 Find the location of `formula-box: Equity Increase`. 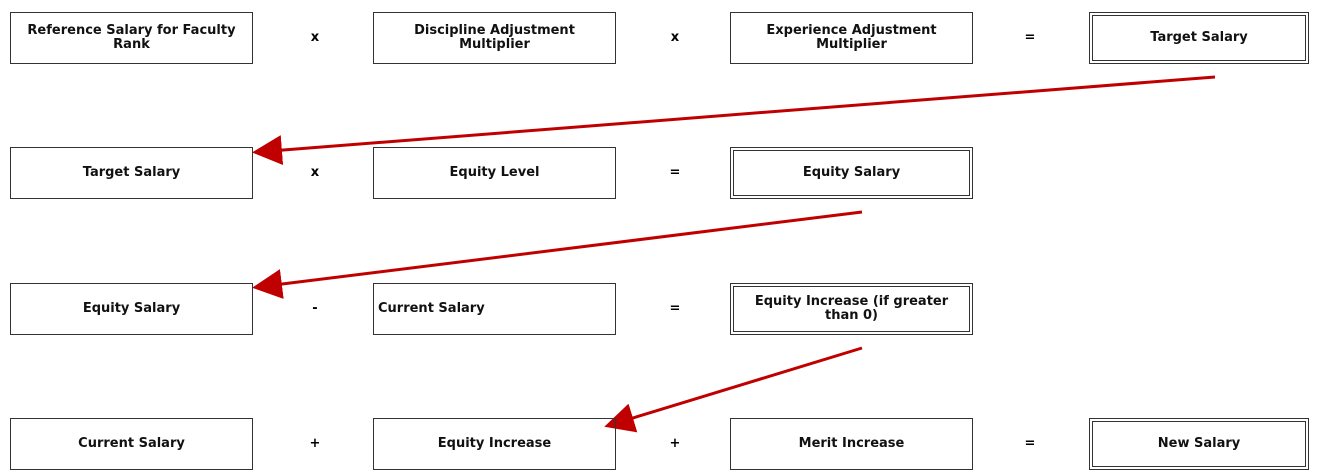

formula-box: Equity Increase is located at coordinates (494, 444).